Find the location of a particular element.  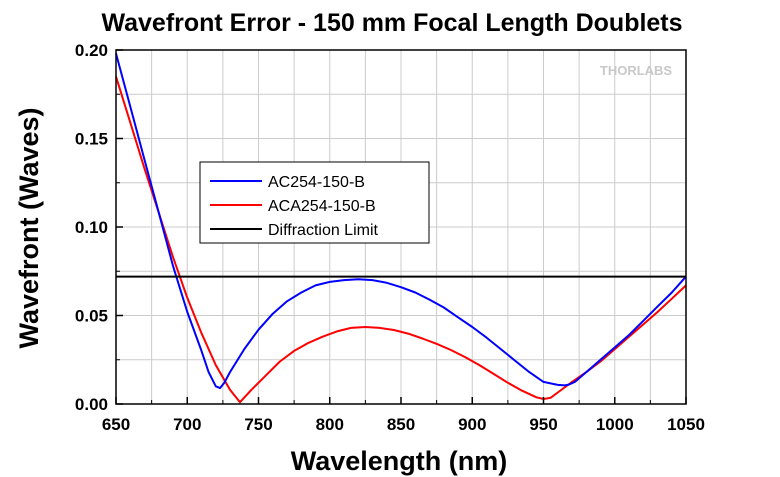

y-tick-label: 0.05 is located at coordinates (91, 316).